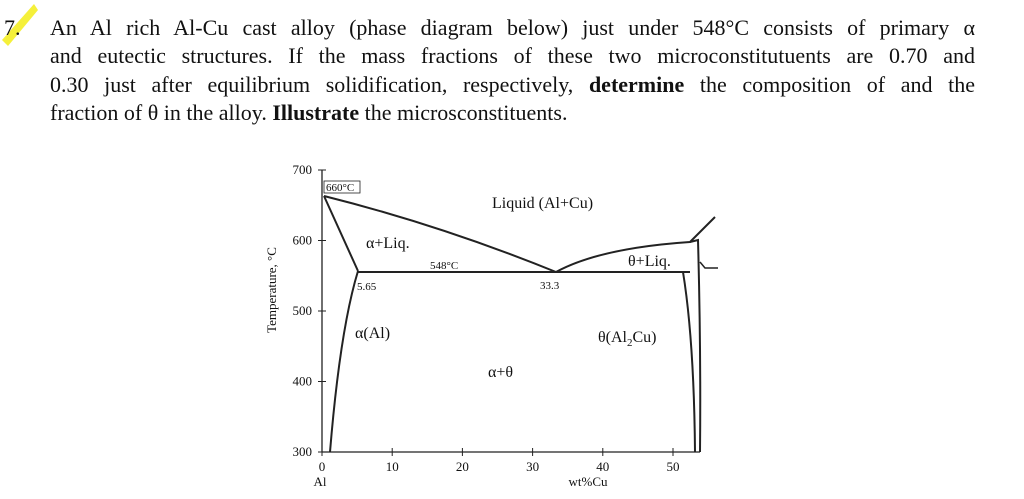 This screenshot has width=1024, height=499. What do you see at coordinates (829, 84) in the screenshot?
I see `text: the composition of and the` at bounding box center [829, 84].